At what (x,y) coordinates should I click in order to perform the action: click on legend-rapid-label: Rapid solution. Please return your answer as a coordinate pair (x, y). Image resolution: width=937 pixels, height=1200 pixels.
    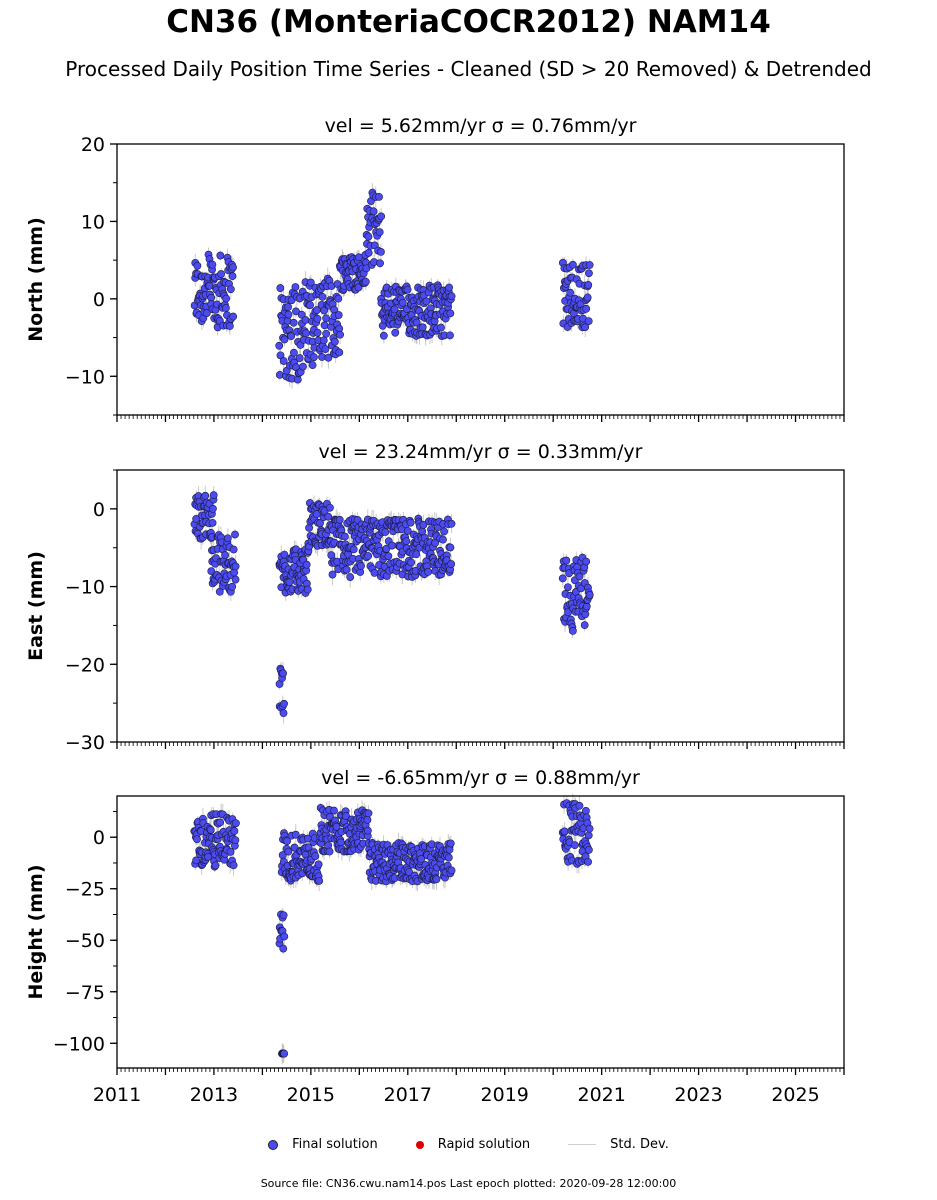
    Looking at the image, I should click on (484, 1144).